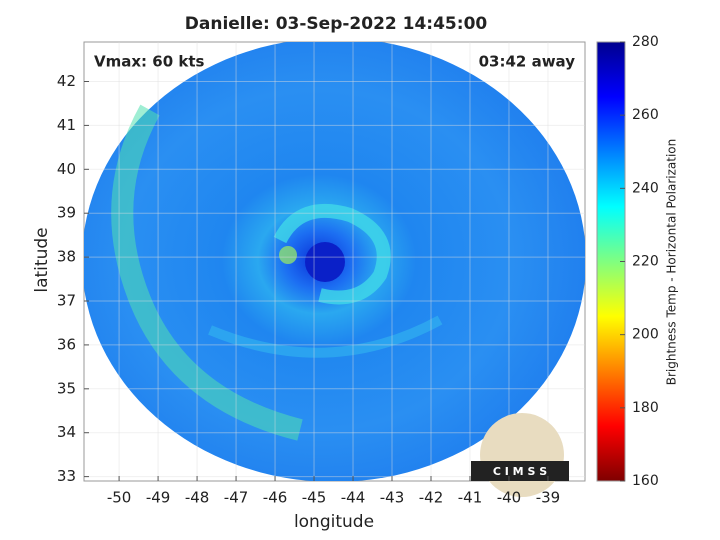 The height and width of the screenshot is (540, 720). I want to click on x-tick-label: -45, so click(314, 498).